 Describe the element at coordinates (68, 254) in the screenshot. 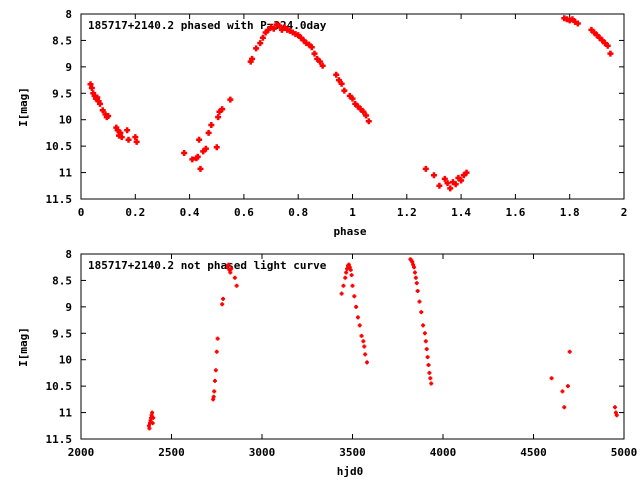

I see `unphased-ytick-label: 8` at that location.